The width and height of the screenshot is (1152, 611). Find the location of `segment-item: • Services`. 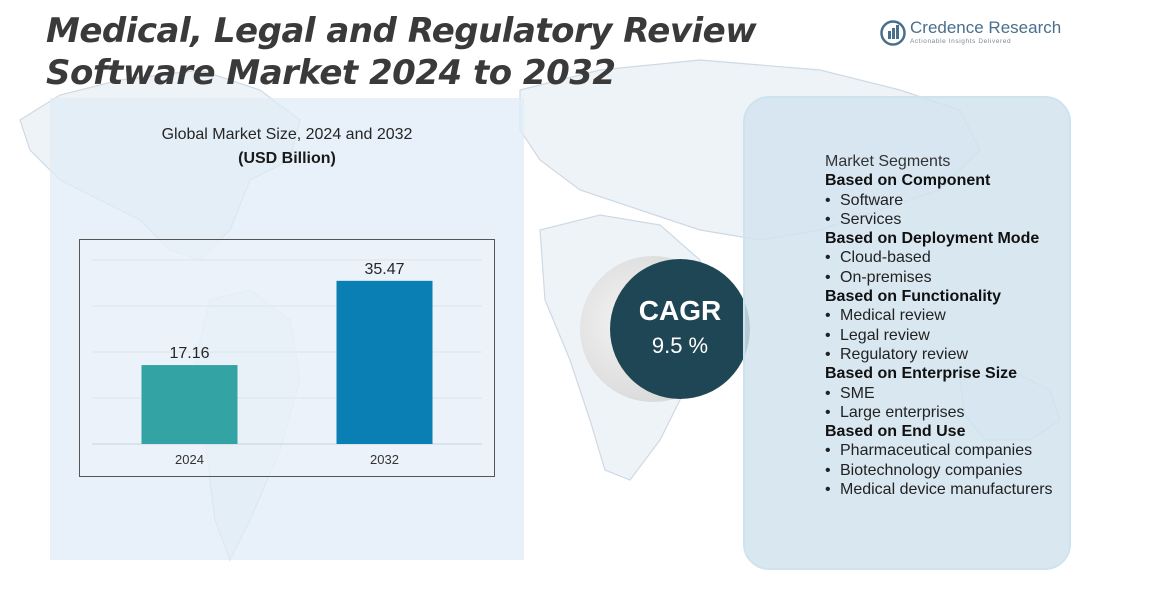

segment-item: • Services is located at coordinates (950, 219).